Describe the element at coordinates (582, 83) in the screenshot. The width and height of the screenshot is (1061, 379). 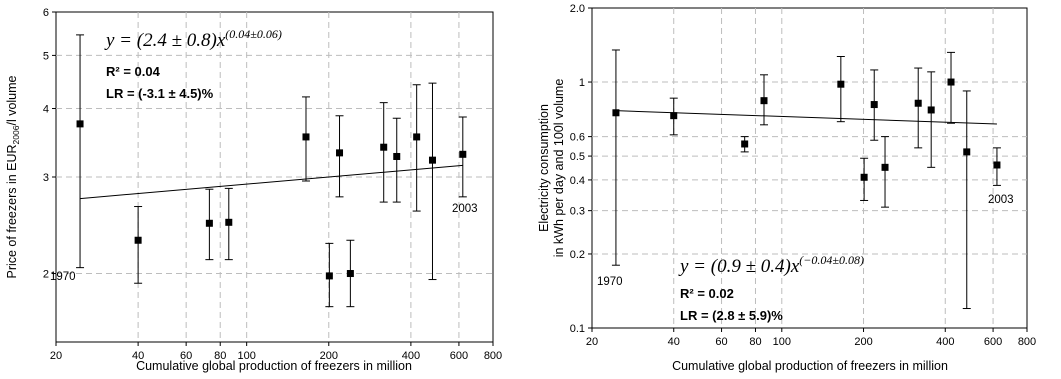
I see `y-tick-label: 1` at that location.